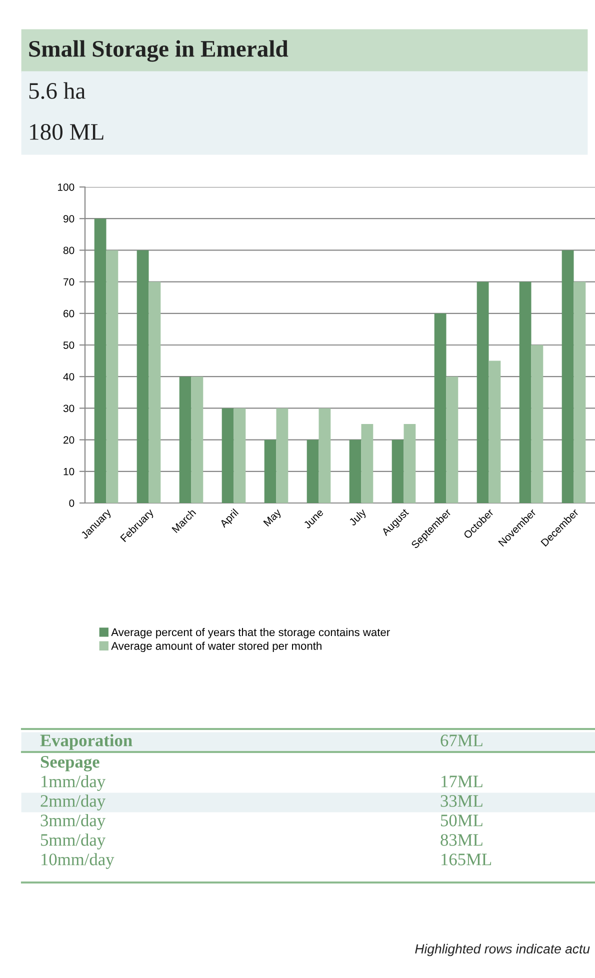 The height and width of the screenshot is (978, 595). Describe the element at coordinates (69, 314) in the screenshot. I see `y-tick-label: 60` at that location.